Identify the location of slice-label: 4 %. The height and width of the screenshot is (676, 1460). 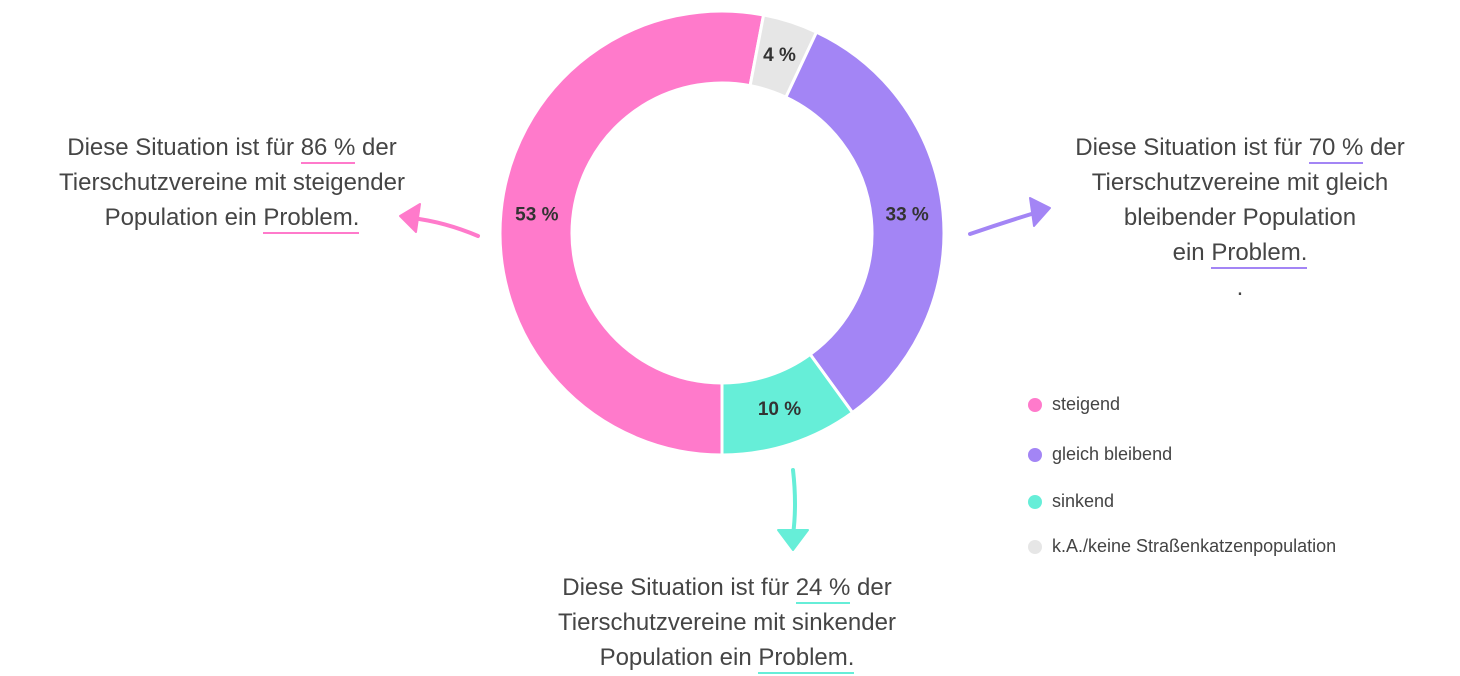
(779, 55).